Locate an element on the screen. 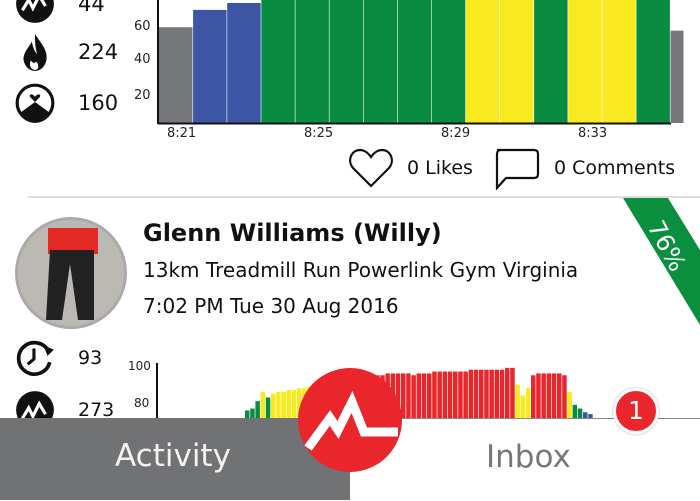 The width and height of the screenshot is (700, 501). stat-duration: 93 is located at coordinates (58, 358).